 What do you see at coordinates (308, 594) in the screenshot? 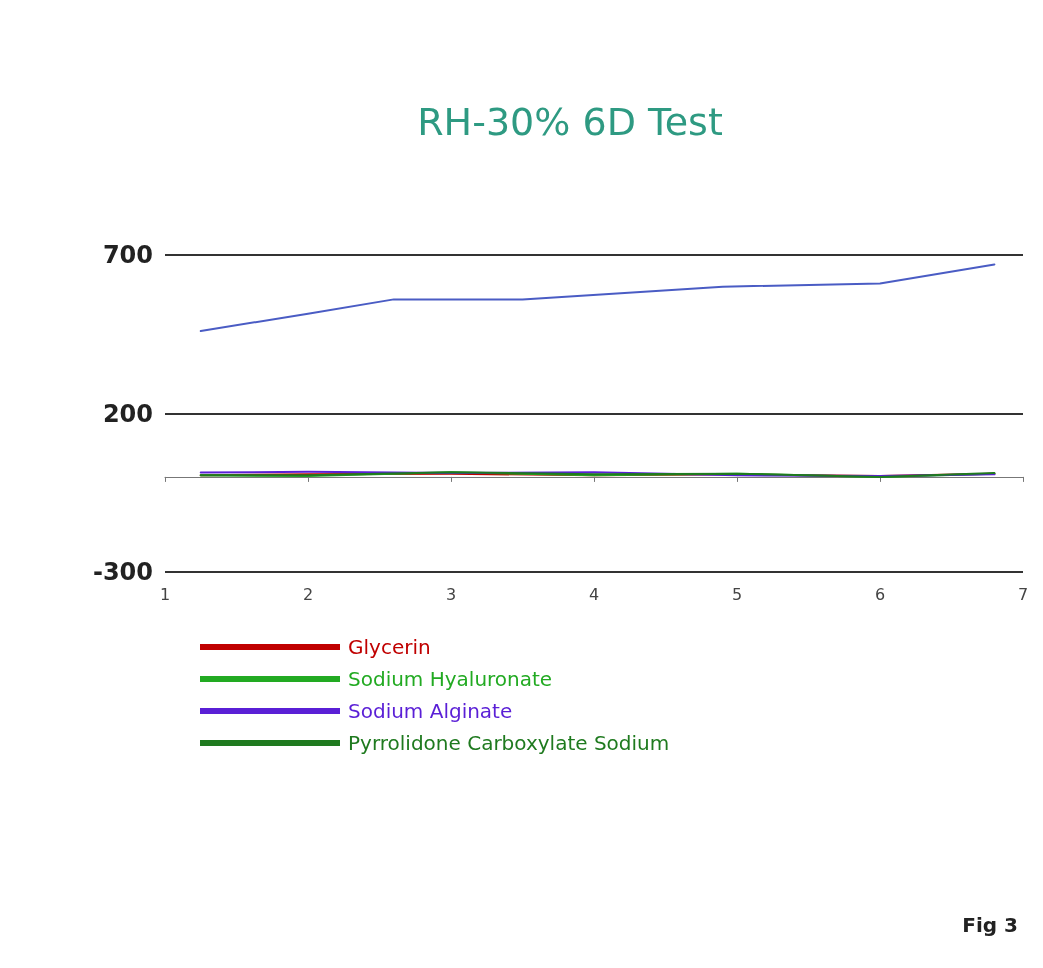
I see `x-tick-label: 2` at bounding box center [308, 594].